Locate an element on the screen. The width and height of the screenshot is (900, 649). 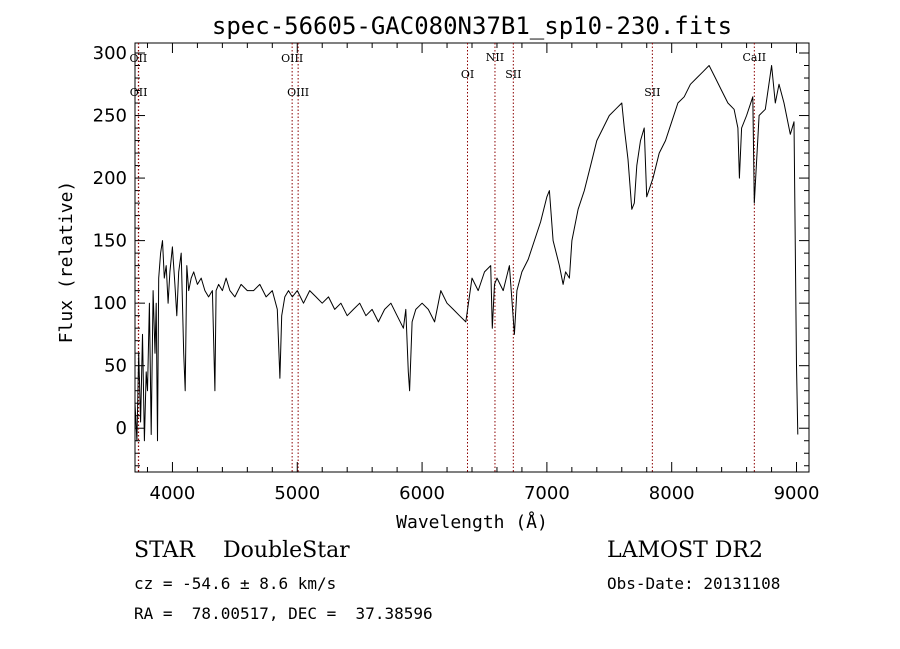
y-axis-label: Flux (relative) is located at coordinates (66, 262).